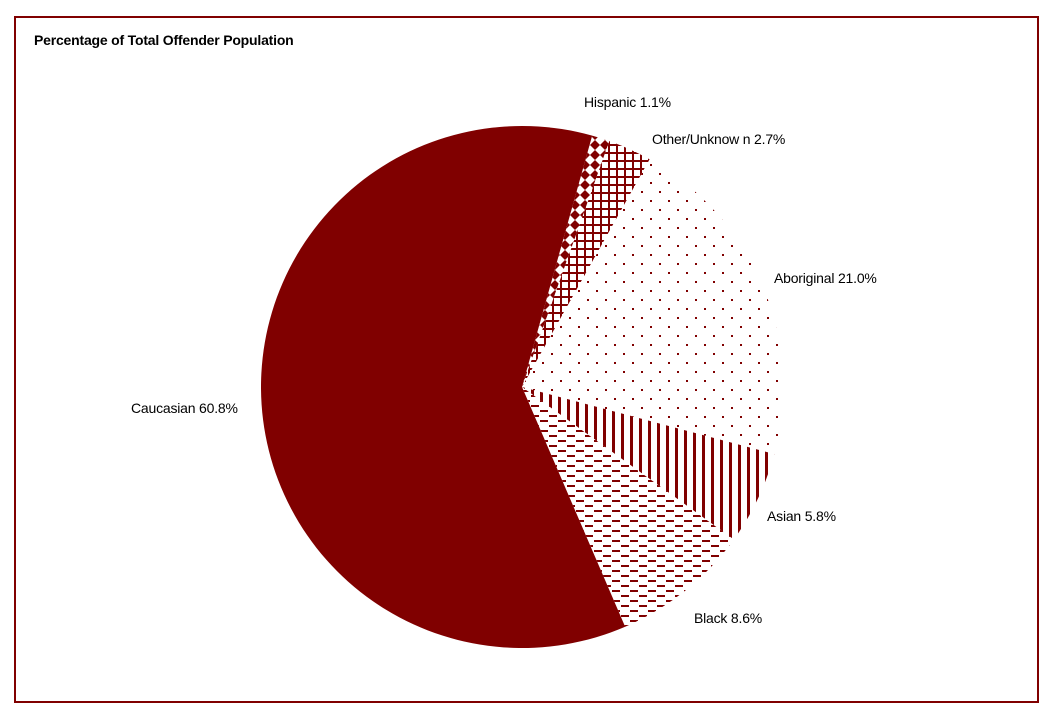 The image size is (1055, 720). Describe the element at coordinates (164, 40) in the screenshot. I see `chart-title: Percentage of Total Offender Population` at that location.